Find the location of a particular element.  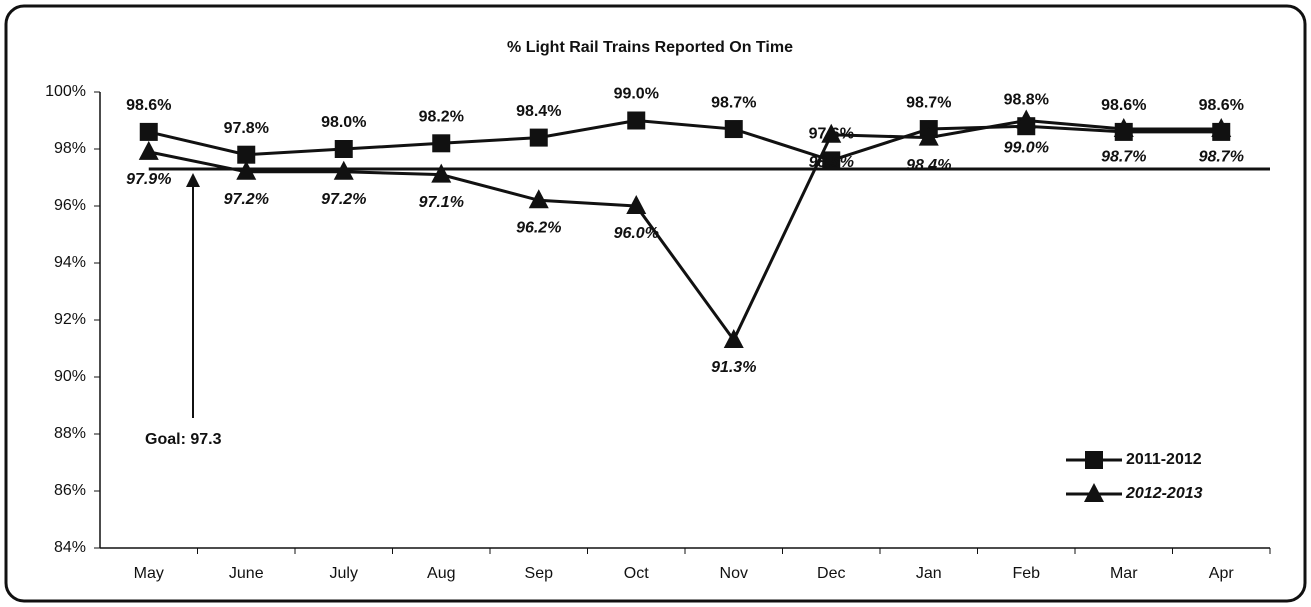

series-line is located at coordinates (685, 140).